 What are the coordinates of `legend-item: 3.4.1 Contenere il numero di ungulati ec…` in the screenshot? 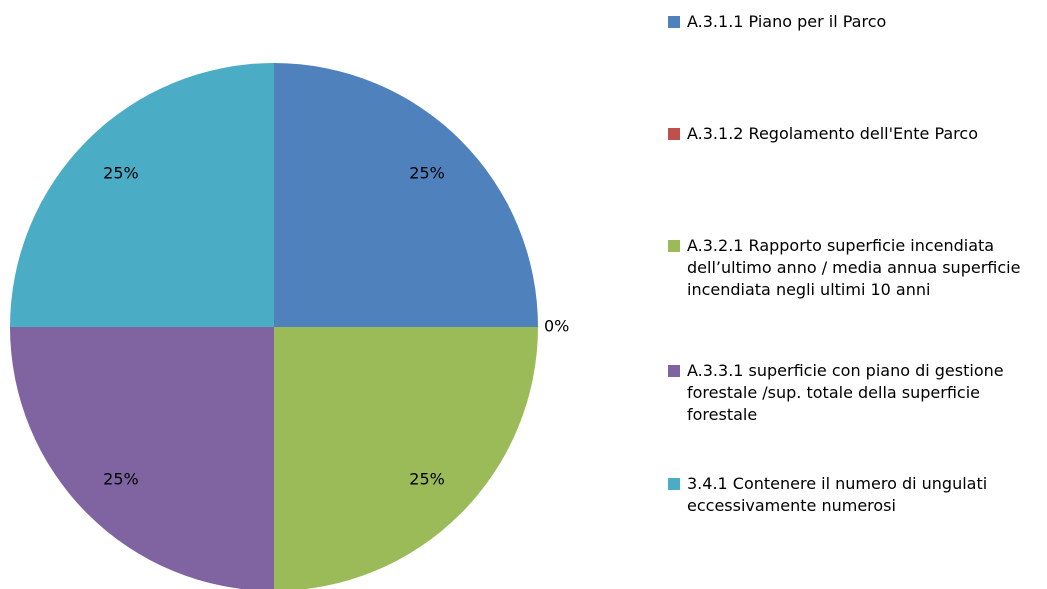 It's located at (854, 495).